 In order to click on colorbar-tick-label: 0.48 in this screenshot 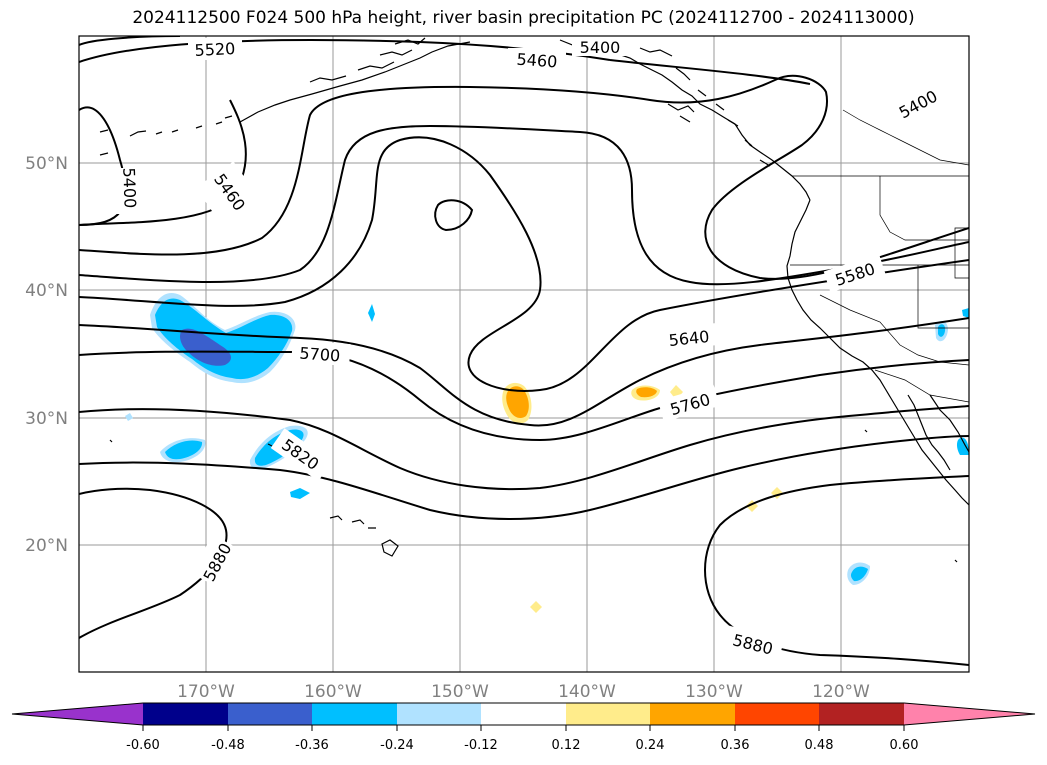, I will do `click(819, 745)`.